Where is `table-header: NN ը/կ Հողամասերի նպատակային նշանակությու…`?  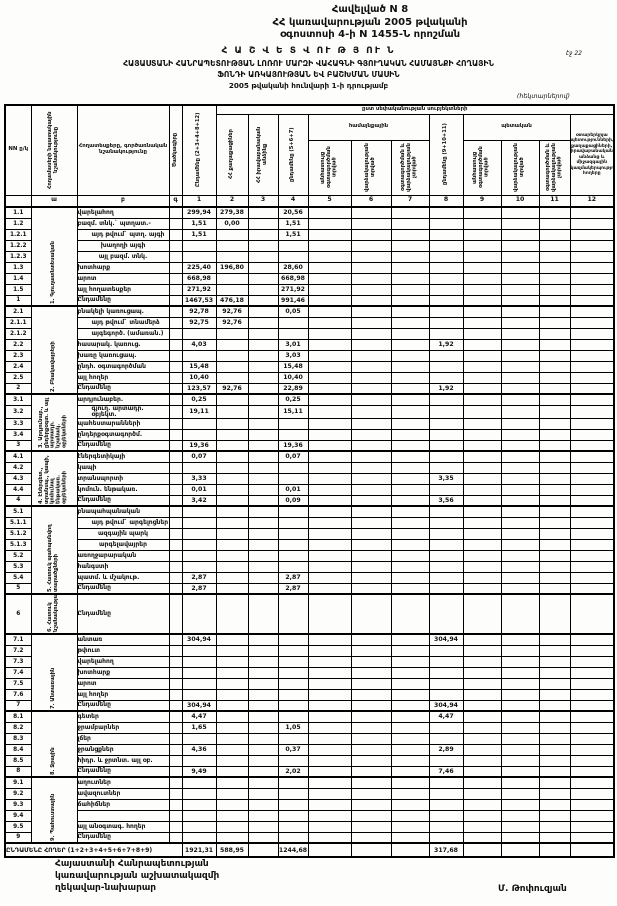
table-header: NN ը/կ Հողամասերի նպատակային նշանակությու… is located at coordinates (309, 156).